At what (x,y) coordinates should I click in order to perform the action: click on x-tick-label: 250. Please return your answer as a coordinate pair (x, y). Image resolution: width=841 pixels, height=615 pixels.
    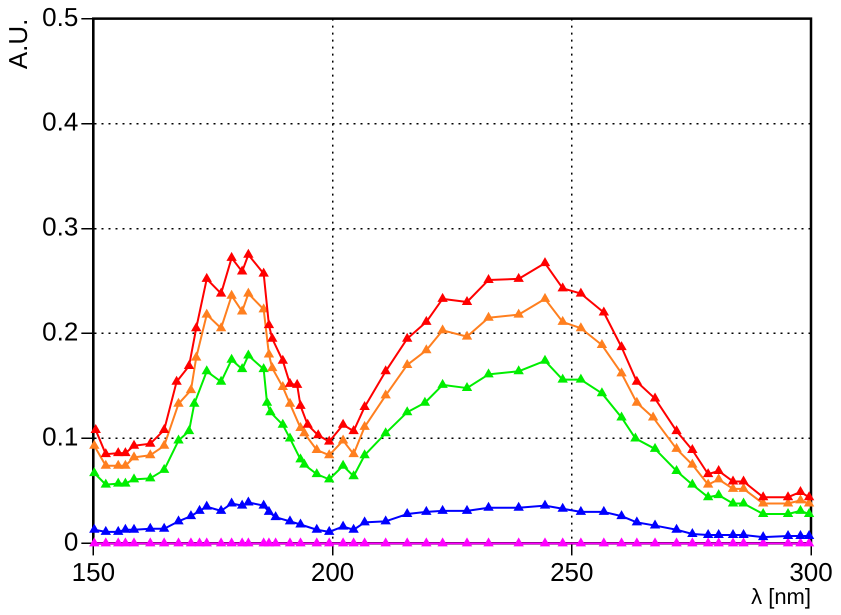
    Looking at the image, I should click on (572, 572).